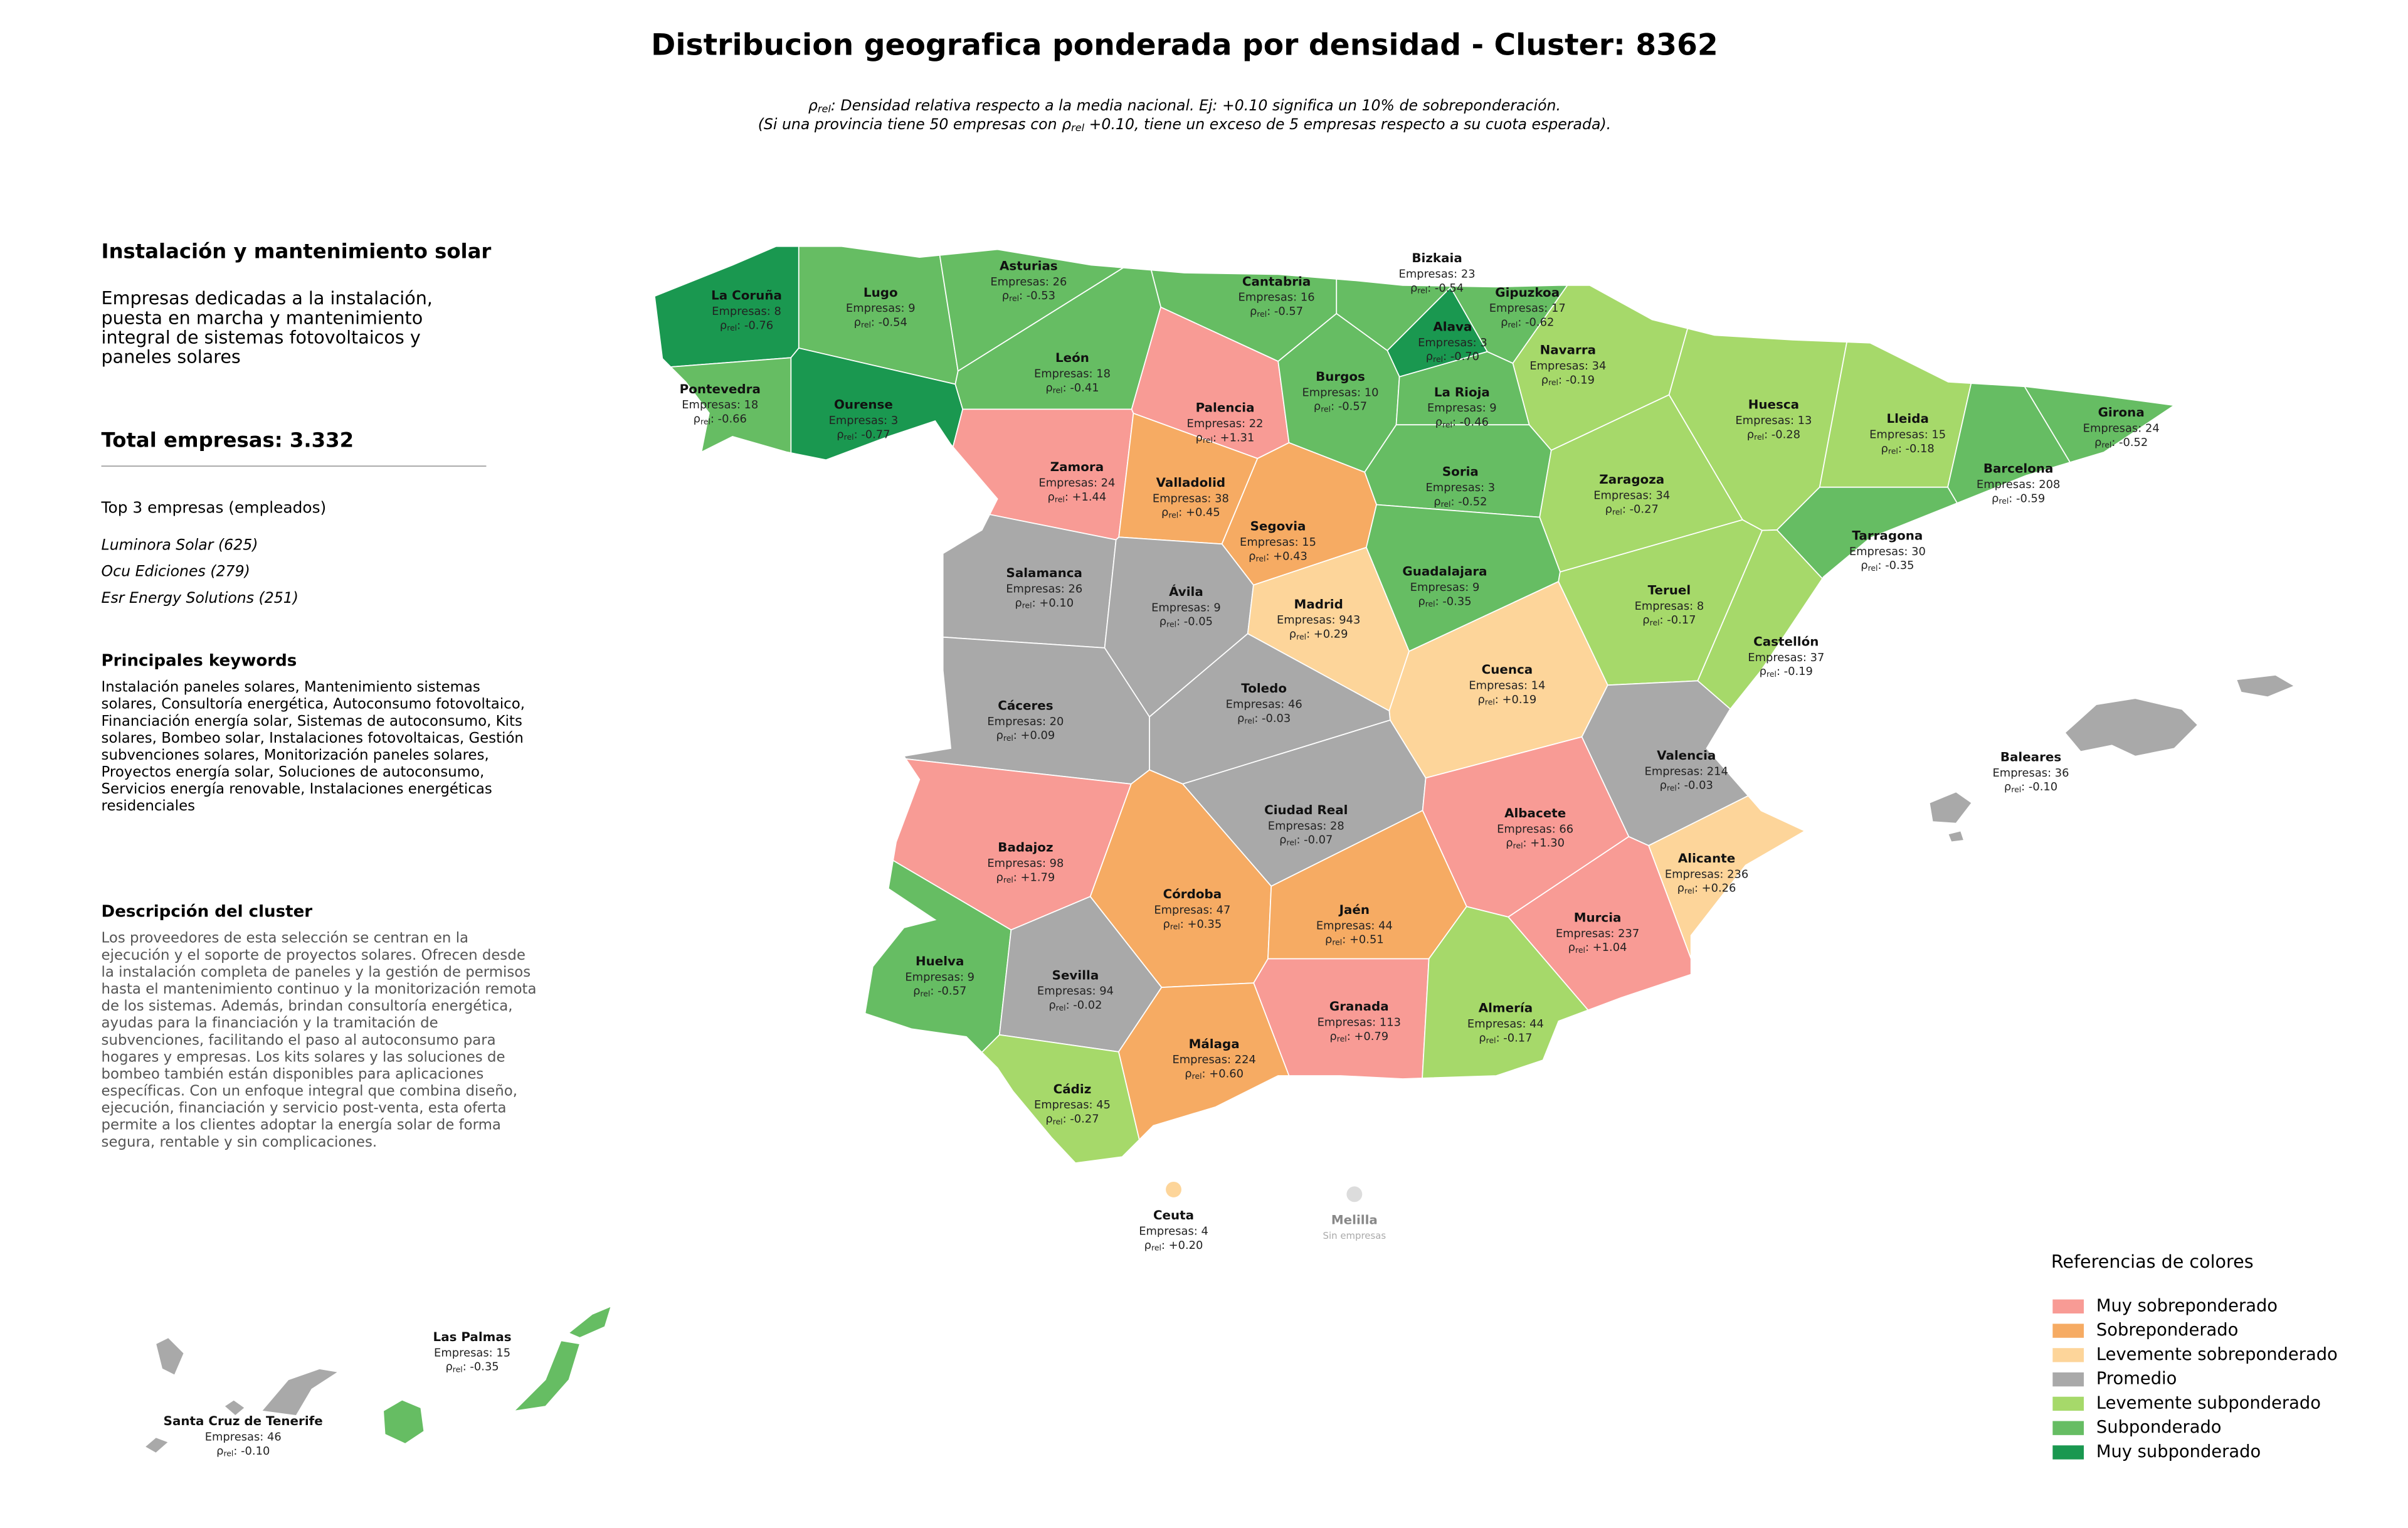 The image size is (2408, 1528). What do you see at coordinates (720, 404) in the screenshot?
I see `province-companies: Empresas: 18` at bounding box center [720, 404].